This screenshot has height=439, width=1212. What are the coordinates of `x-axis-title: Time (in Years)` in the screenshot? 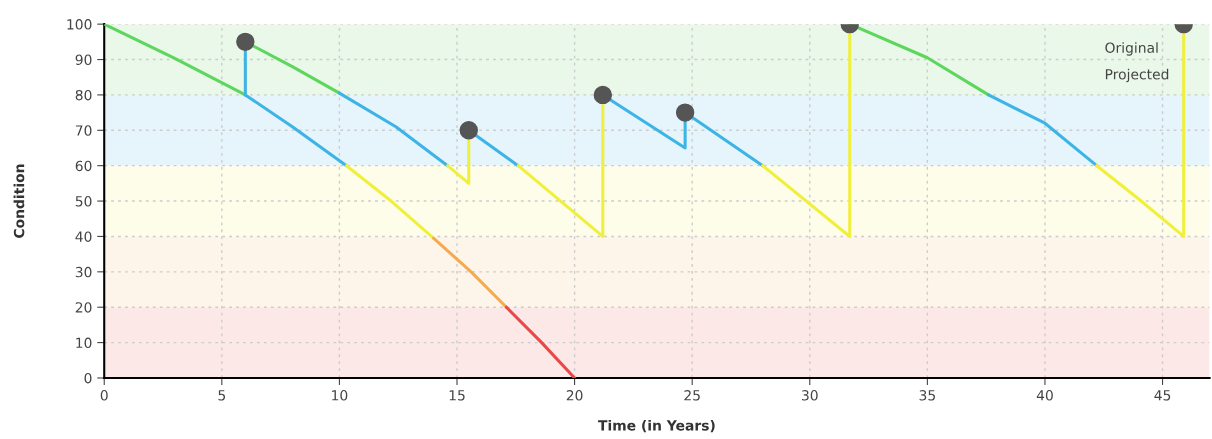 It's located at (656, 426).